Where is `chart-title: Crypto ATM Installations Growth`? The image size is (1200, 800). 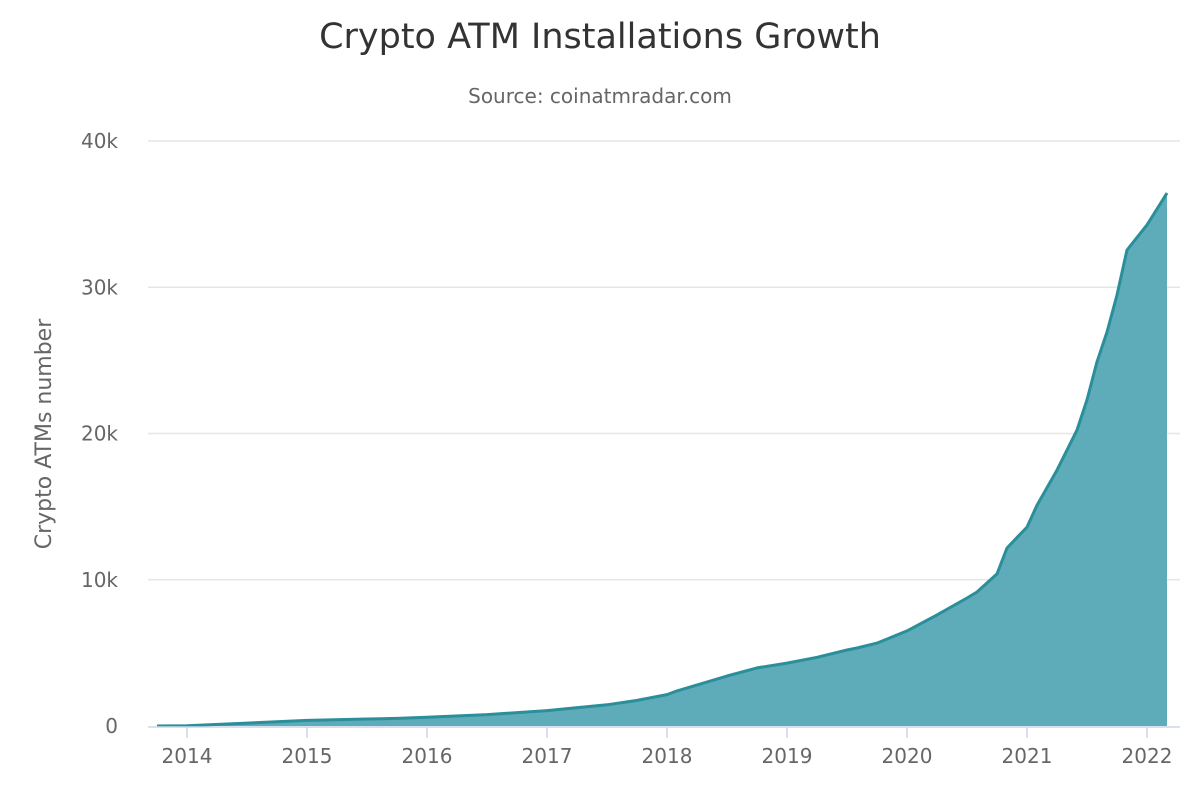 chart-title: Crypto ATM Installations Growth is located at coordinates (600, 37).